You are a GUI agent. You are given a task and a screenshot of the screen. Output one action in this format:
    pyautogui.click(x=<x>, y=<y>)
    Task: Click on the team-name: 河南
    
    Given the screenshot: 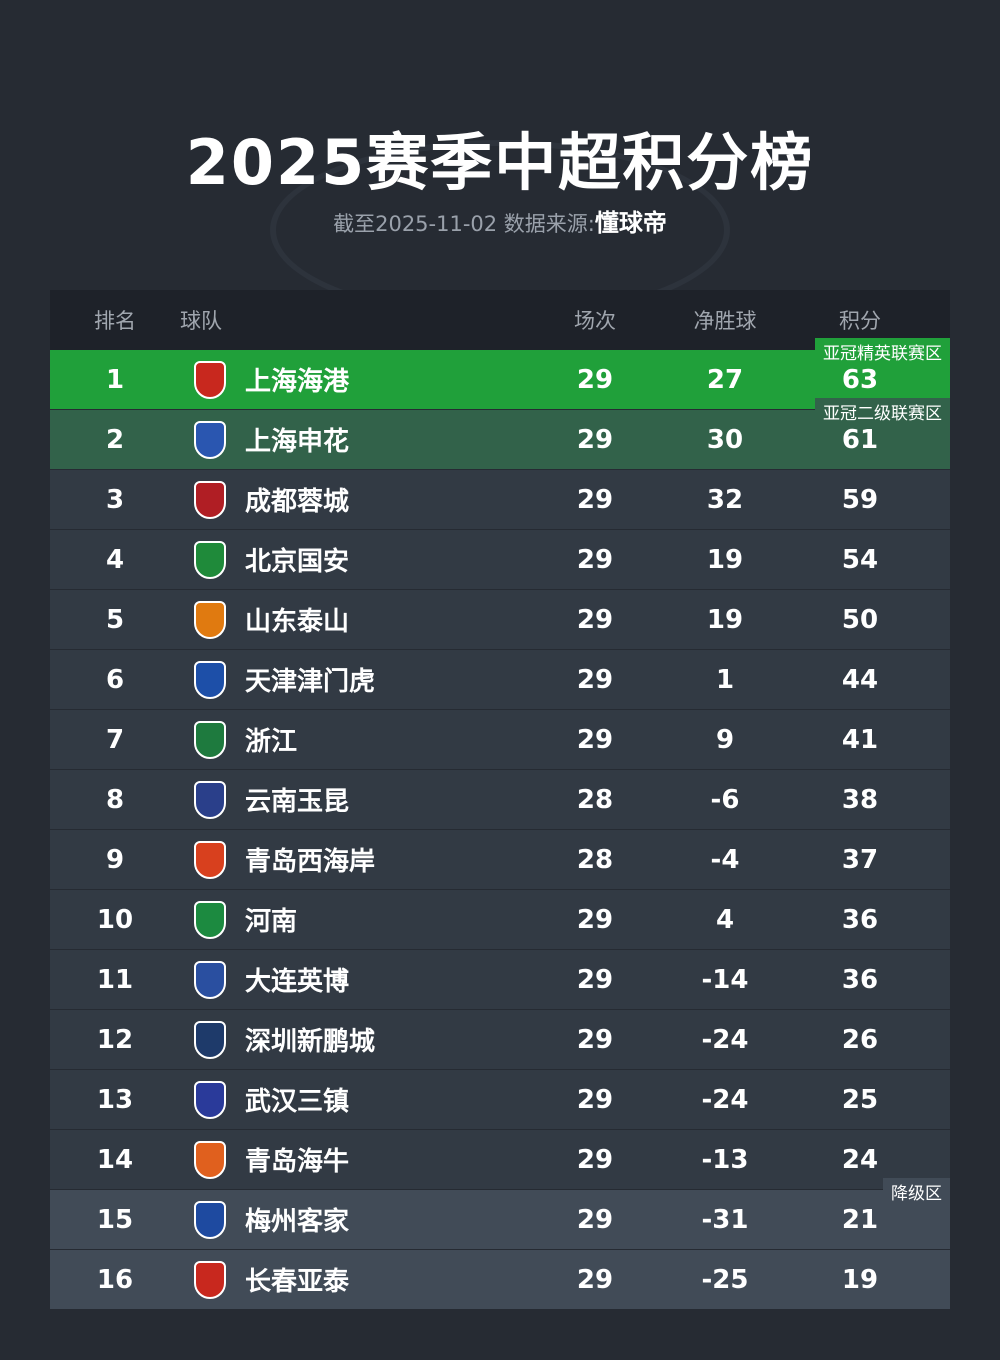 What is the action you would take?
    pyautogui.click(x=271, y=922)
    